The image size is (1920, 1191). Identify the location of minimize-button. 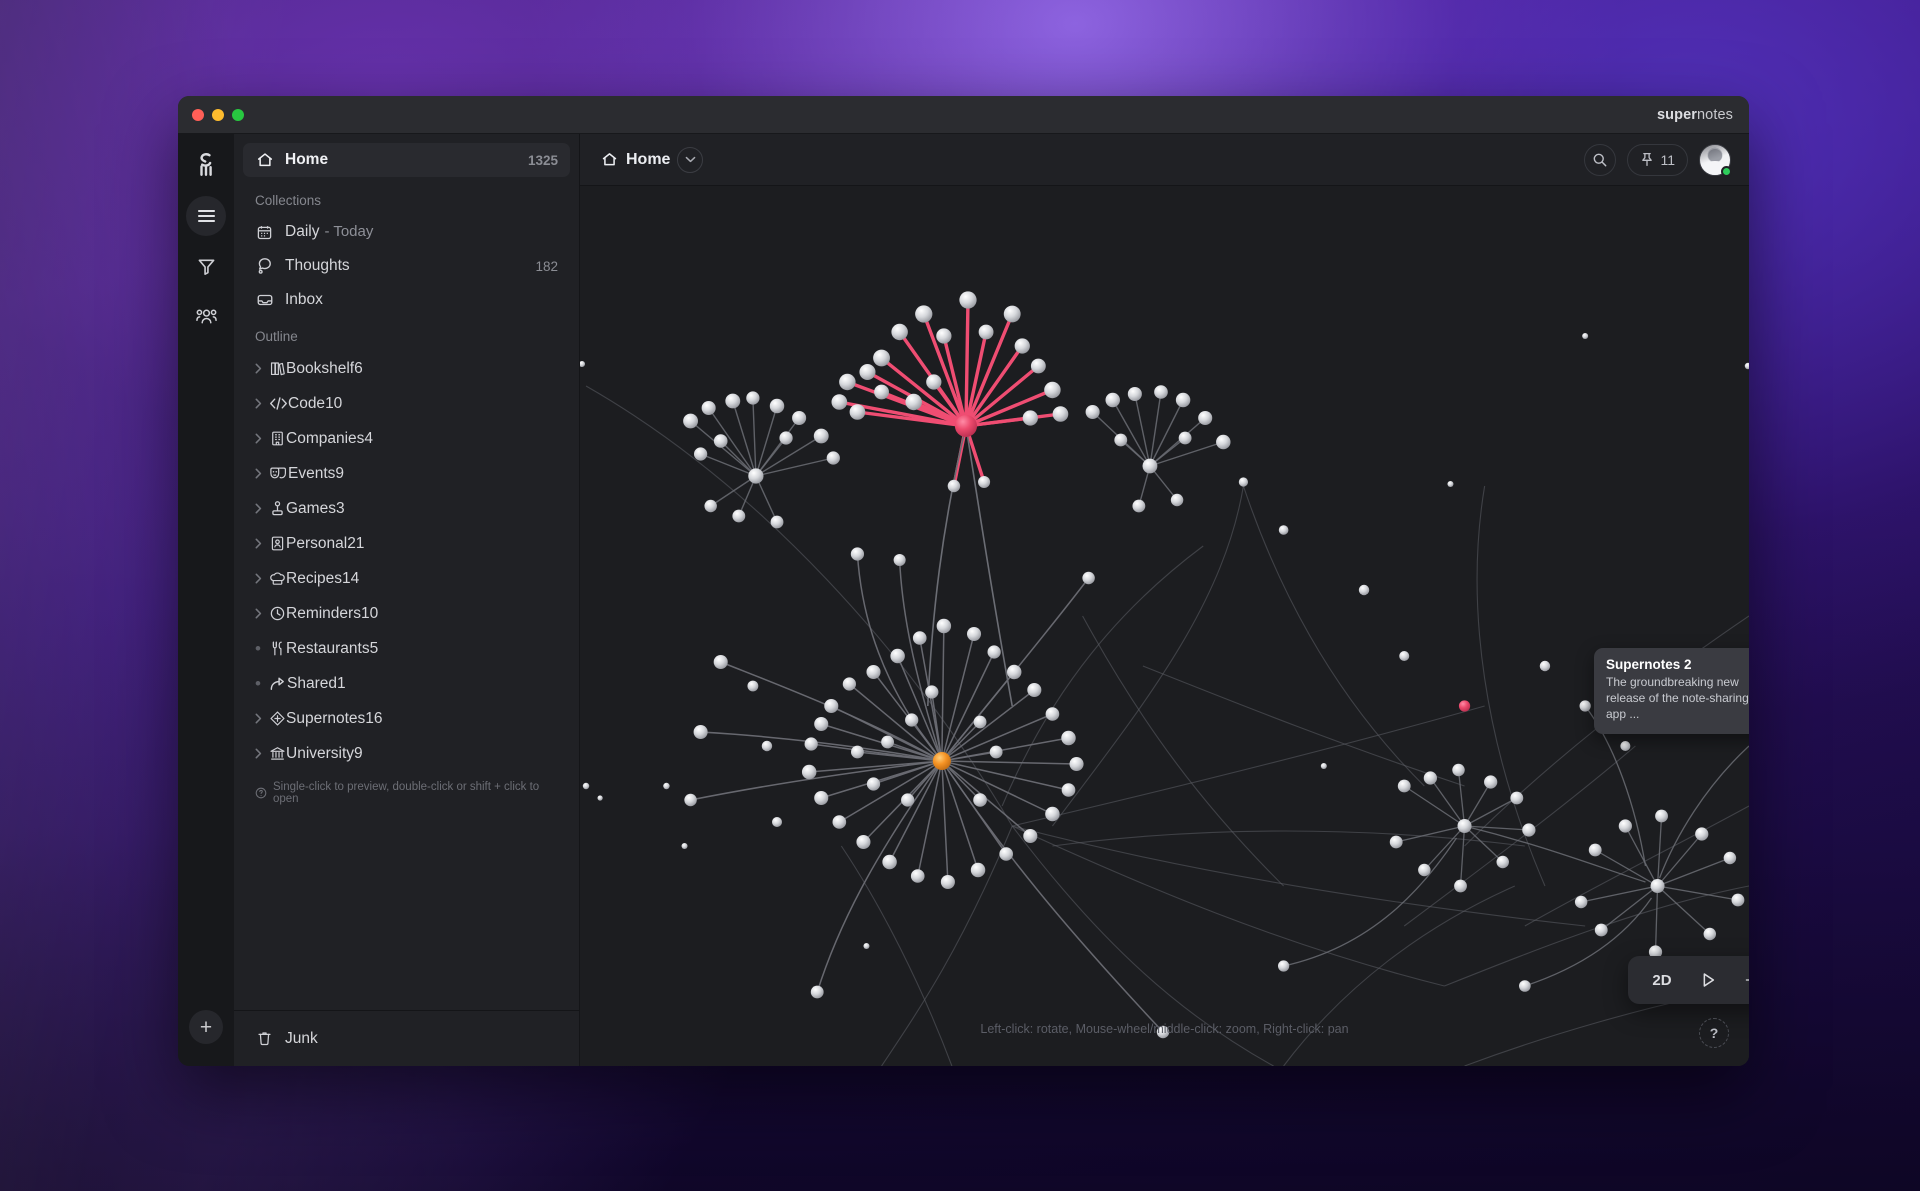
(218, 114).